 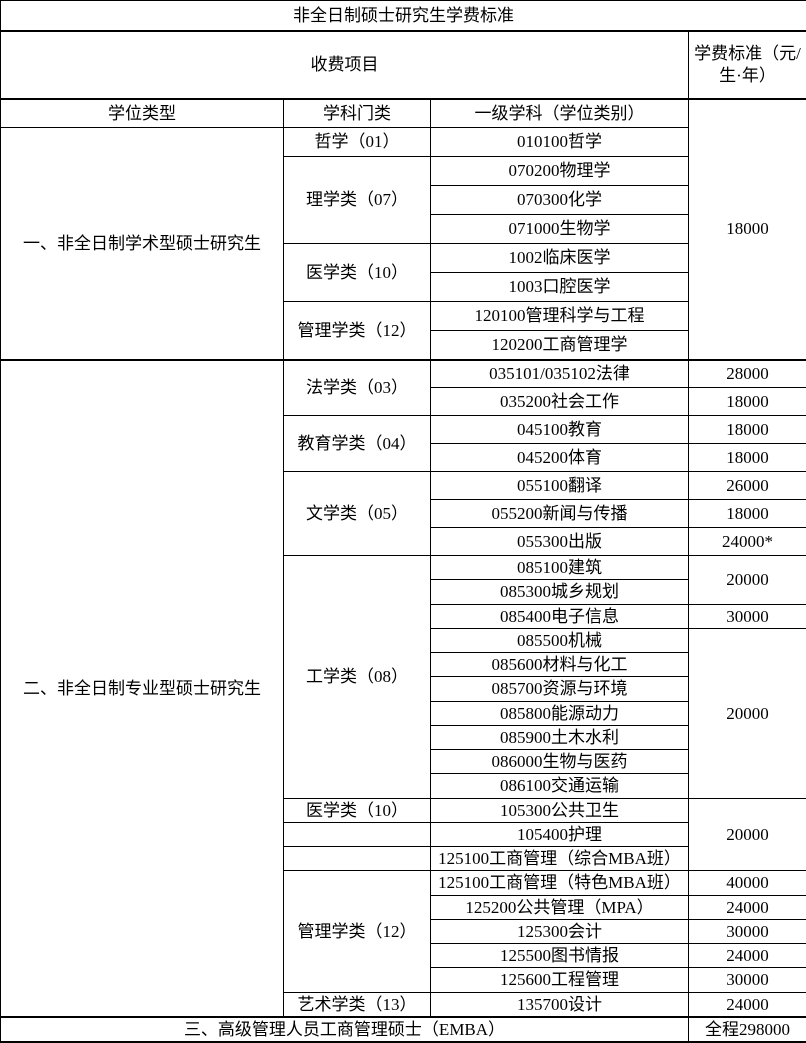 What do you see at coordinates (560, 345) in the screenshot?
I see `subject-cell: 120200工商管理学` at bounding box center [560, 345].